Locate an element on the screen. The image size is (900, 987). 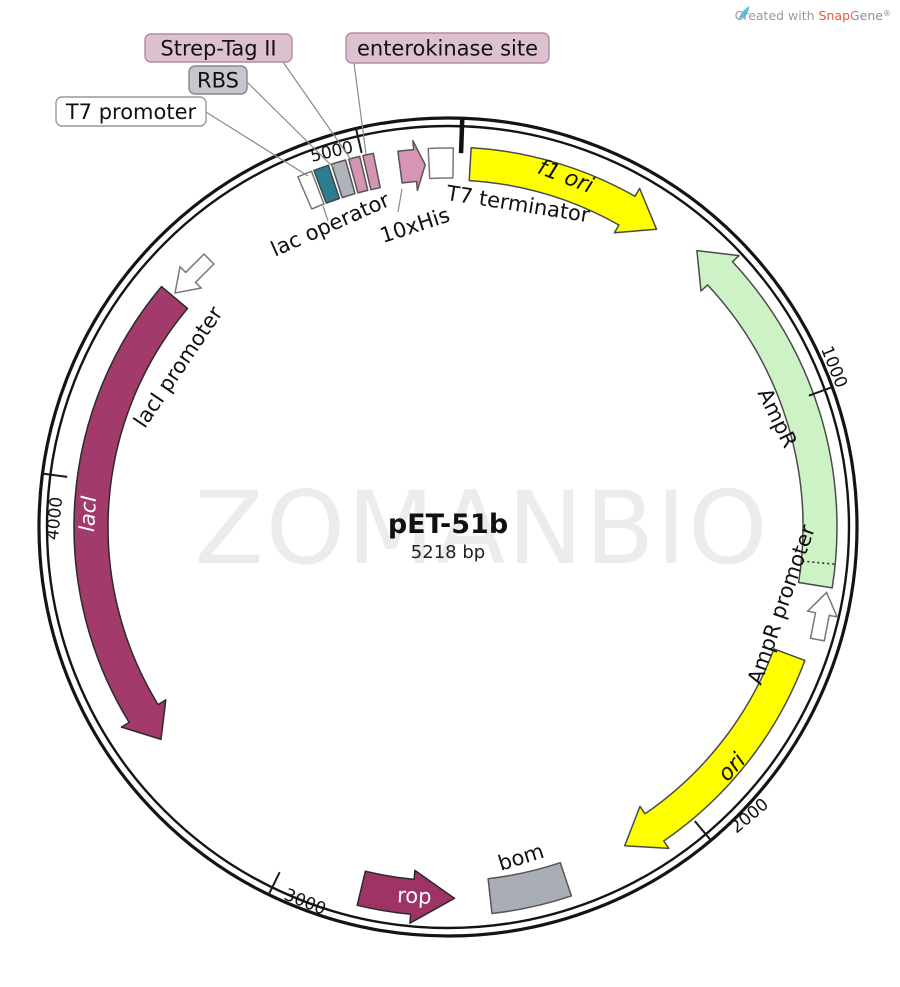
ampr-promoter-feature is located at coordinates (822, 616).